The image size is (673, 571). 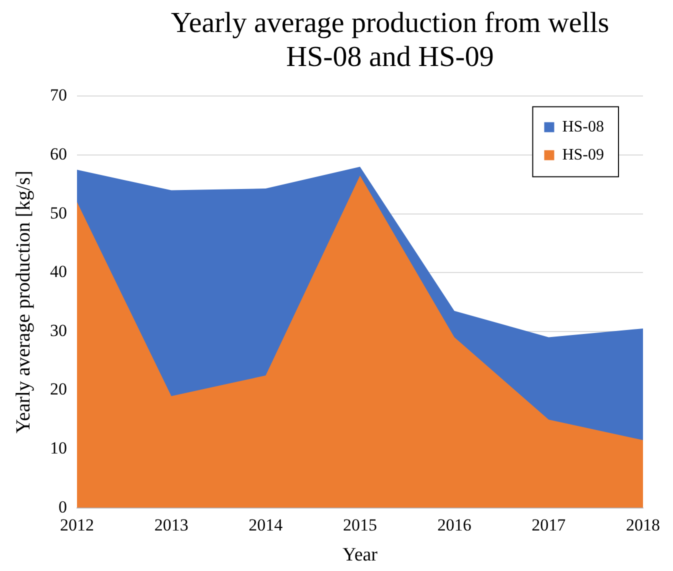 What do you see at coordinates (390, 40) in the screenshot?
I see `chart-title: Yearly average production from wells HS-08 and HS-09` at bounding box center [390, 40].